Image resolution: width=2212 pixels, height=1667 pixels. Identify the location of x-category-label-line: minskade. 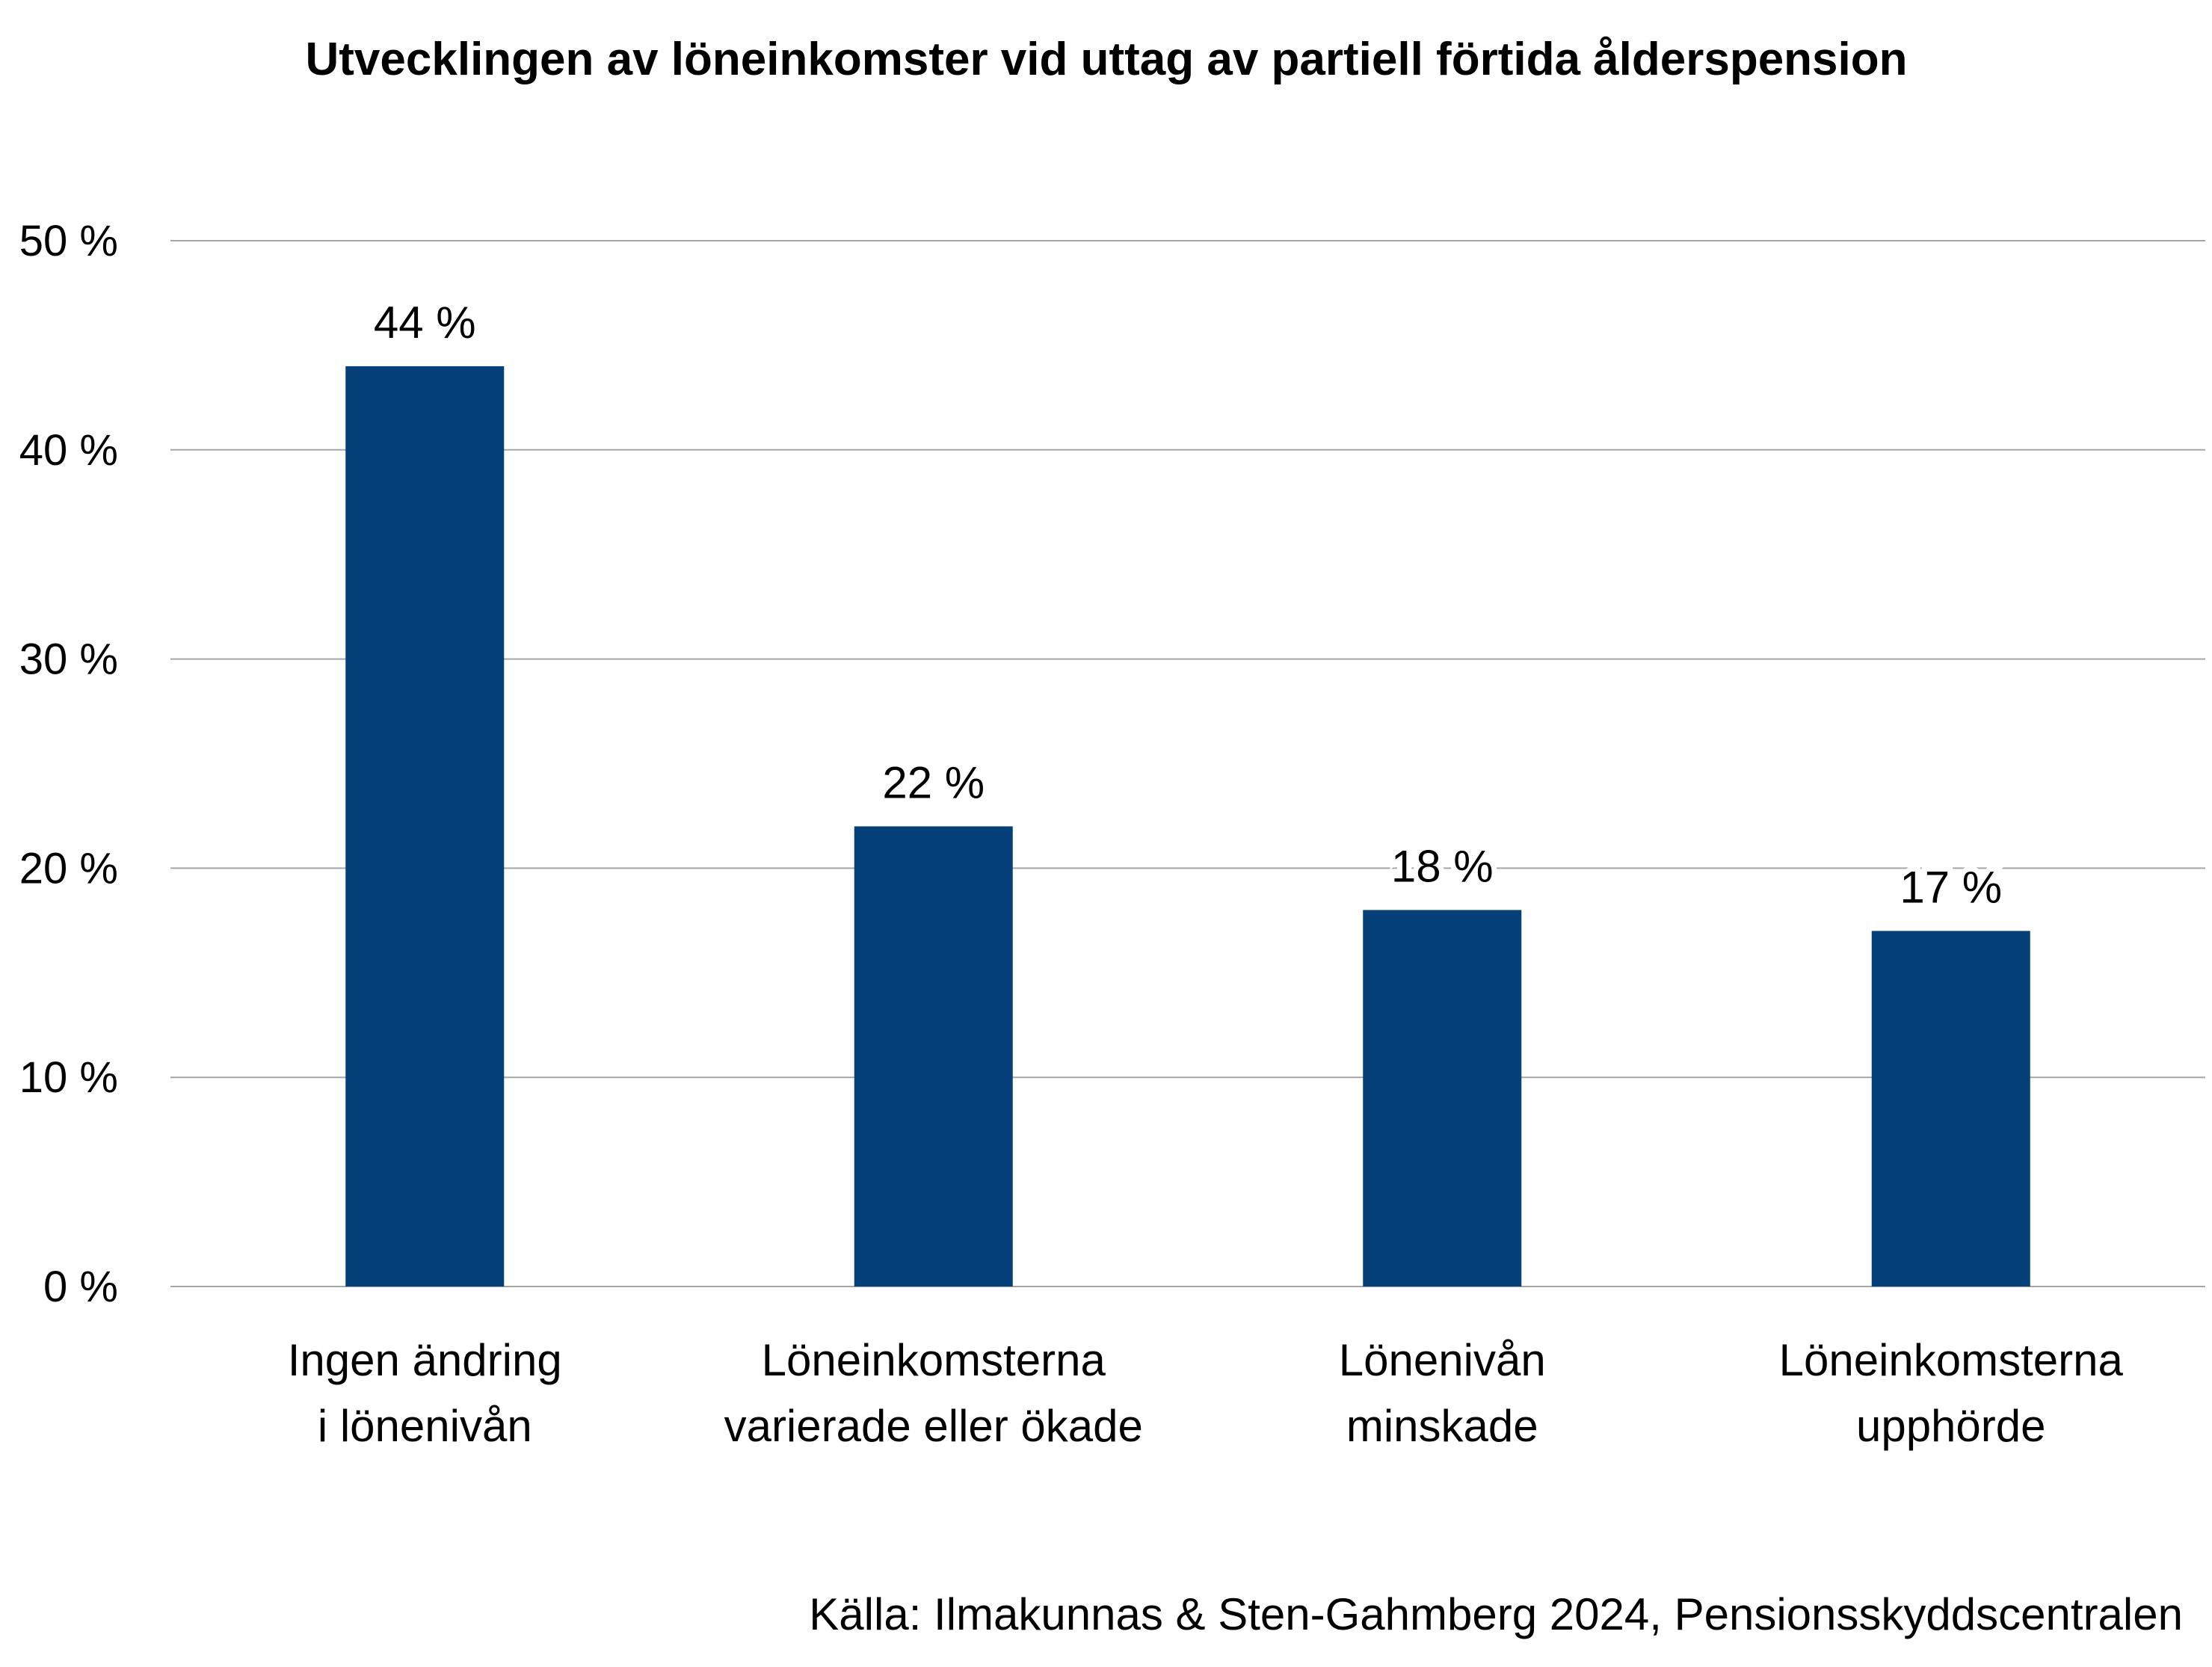
(1442, 1426).